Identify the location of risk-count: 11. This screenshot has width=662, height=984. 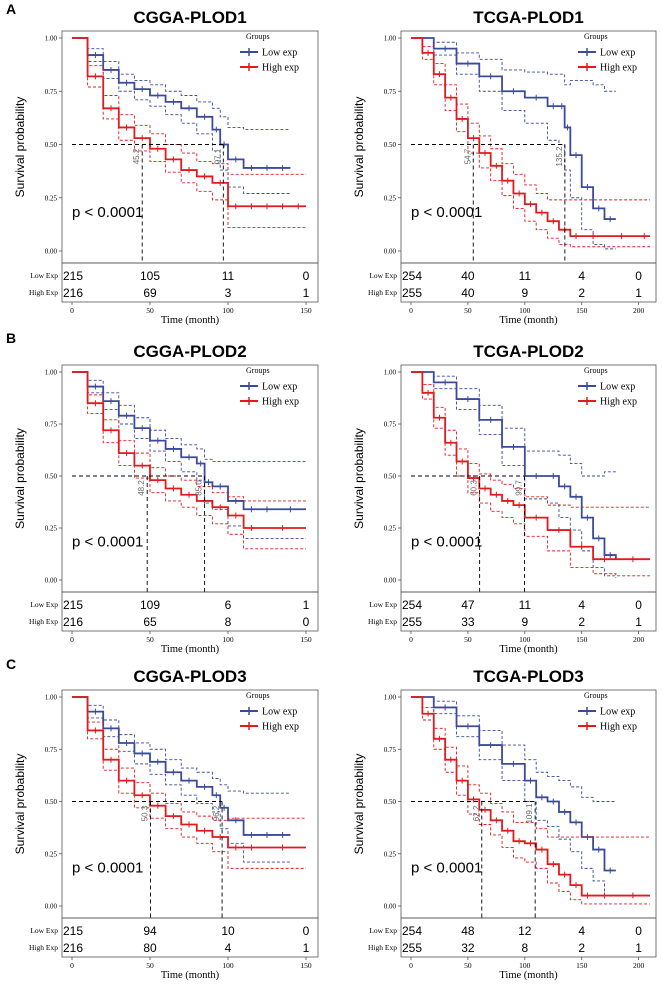
(228, 276).